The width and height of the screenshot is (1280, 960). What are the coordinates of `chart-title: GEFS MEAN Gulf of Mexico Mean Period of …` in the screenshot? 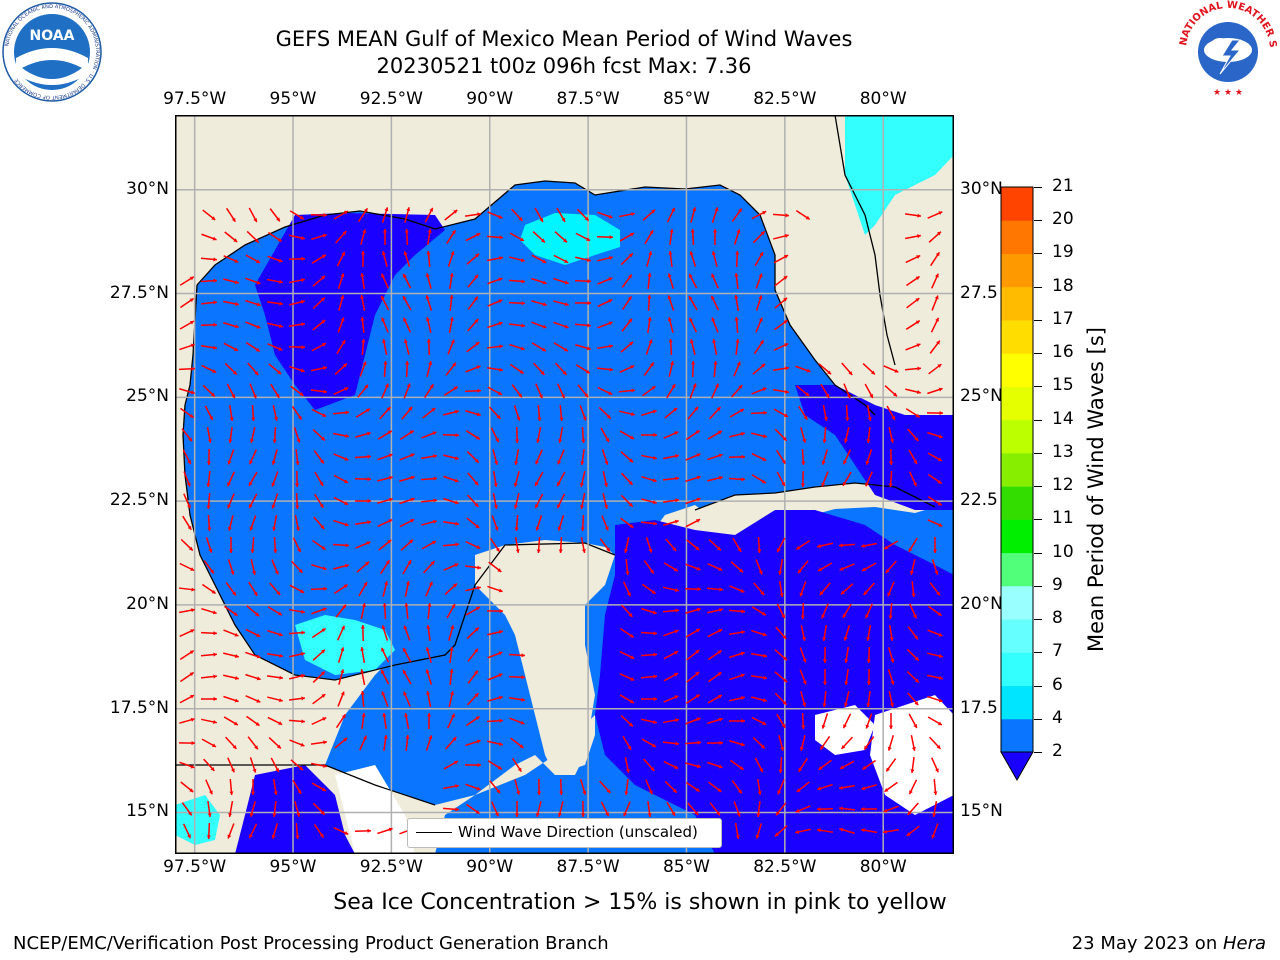 It's located at (564, 39).